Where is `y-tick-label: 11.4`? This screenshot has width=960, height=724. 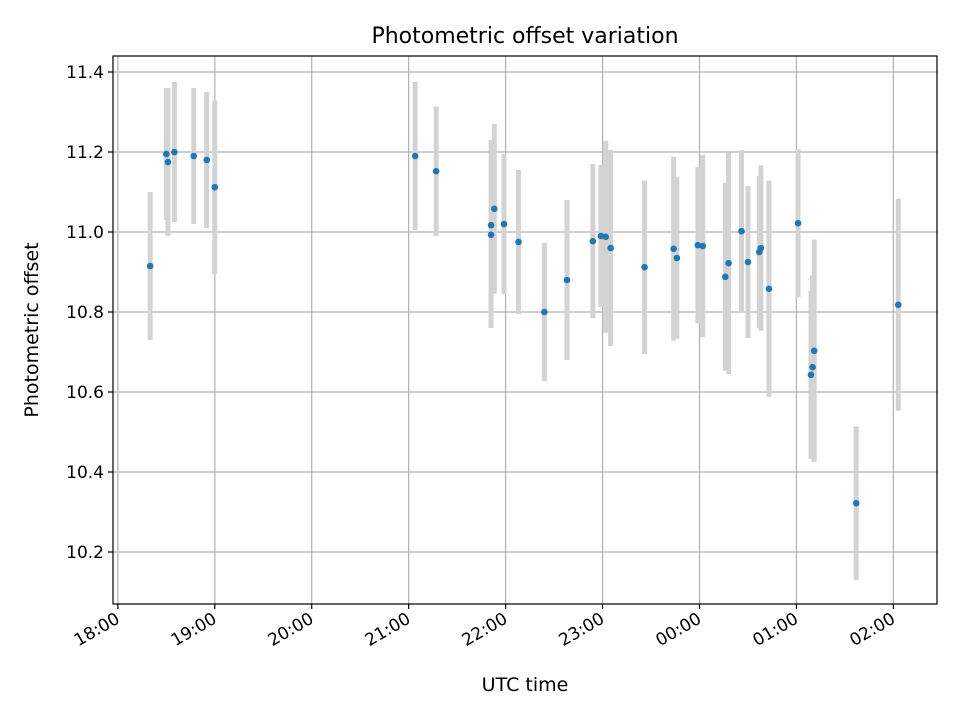 y-tick-label: 11.4 is located at coordinates (85, 73).